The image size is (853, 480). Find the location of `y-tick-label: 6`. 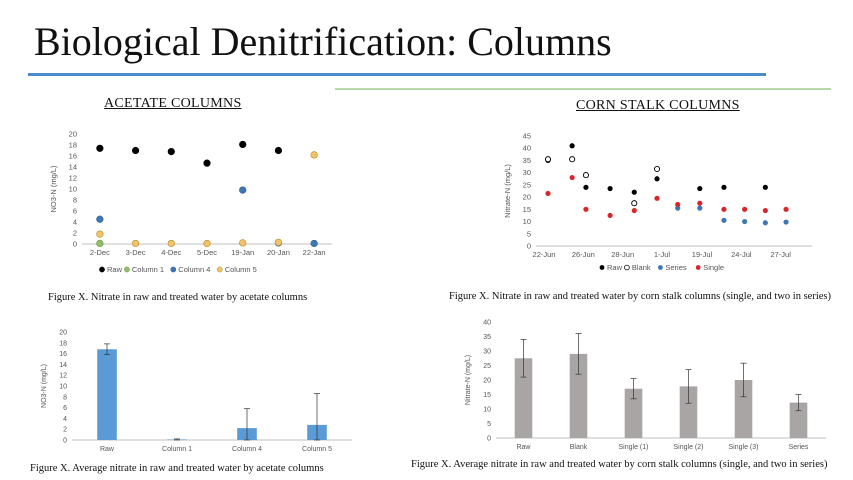

y-tick-label: 6 is located at coordinates (75, 211).